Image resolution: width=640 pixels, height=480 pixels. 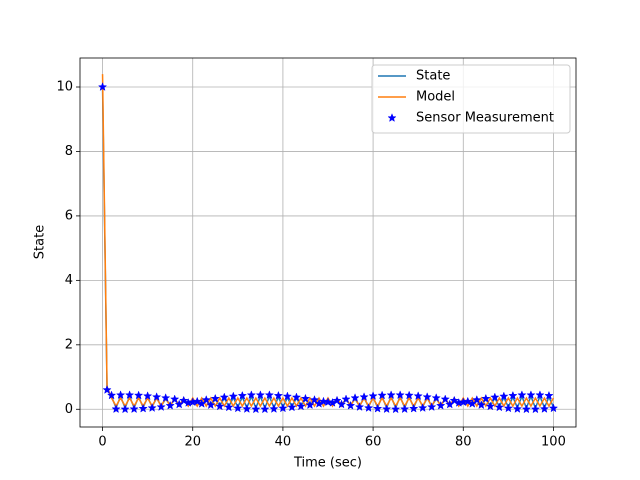 What do you see at coordinates (69, 409) in the screenshot?
I see `y-tick-label: 0` at bounding box center [69, 409].